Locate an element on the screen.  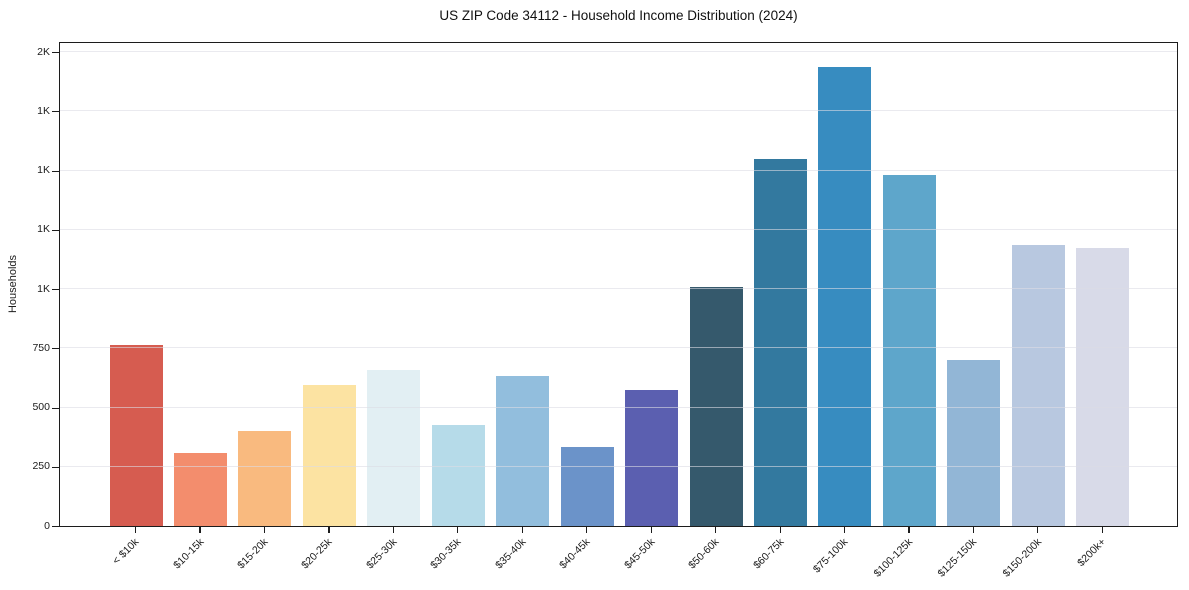
x-tick-label: $75-100k is located at coordinates (830, 556).